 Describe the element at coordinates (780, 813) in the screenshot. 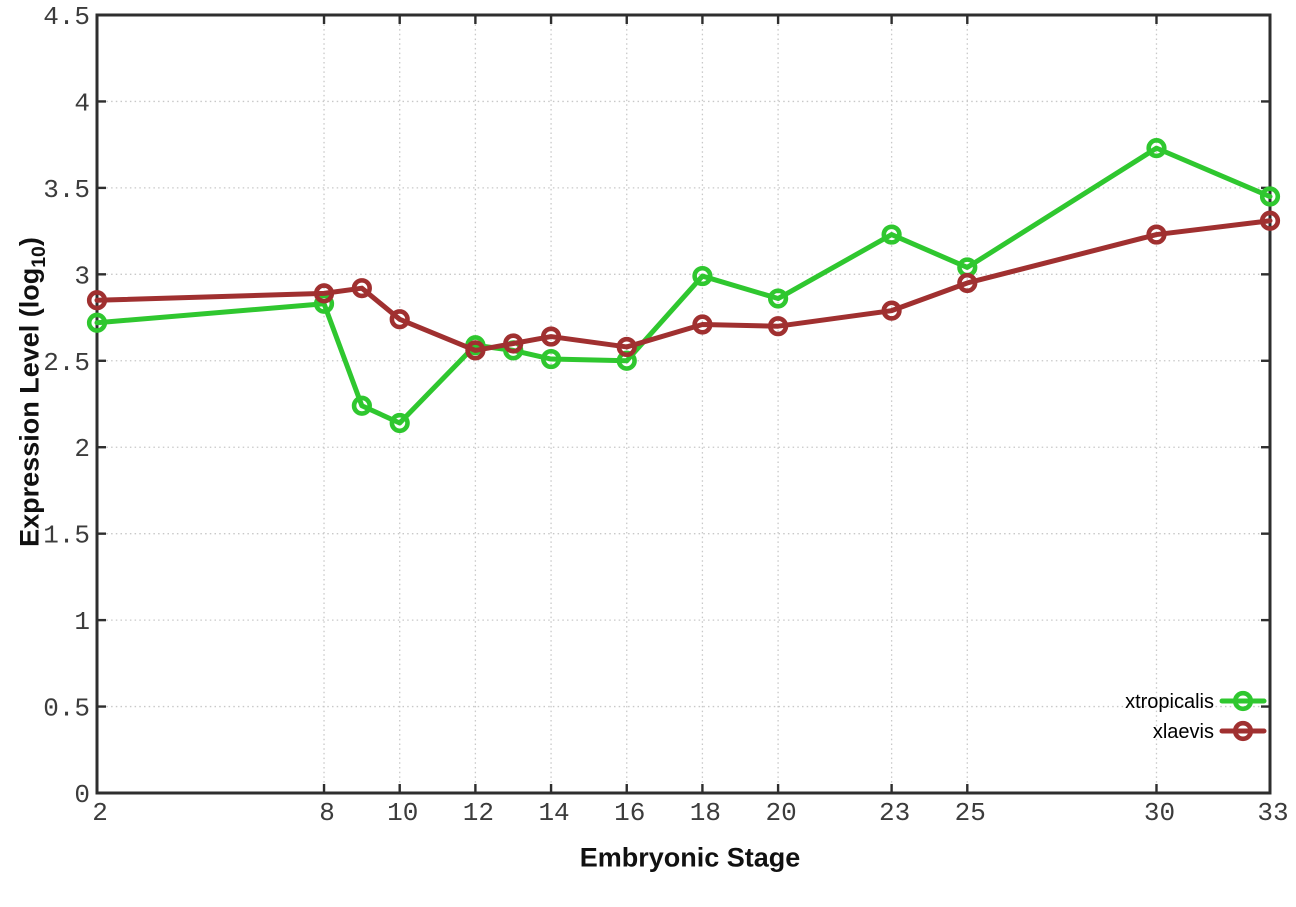

I see `x-tick-label: 20` at that location.